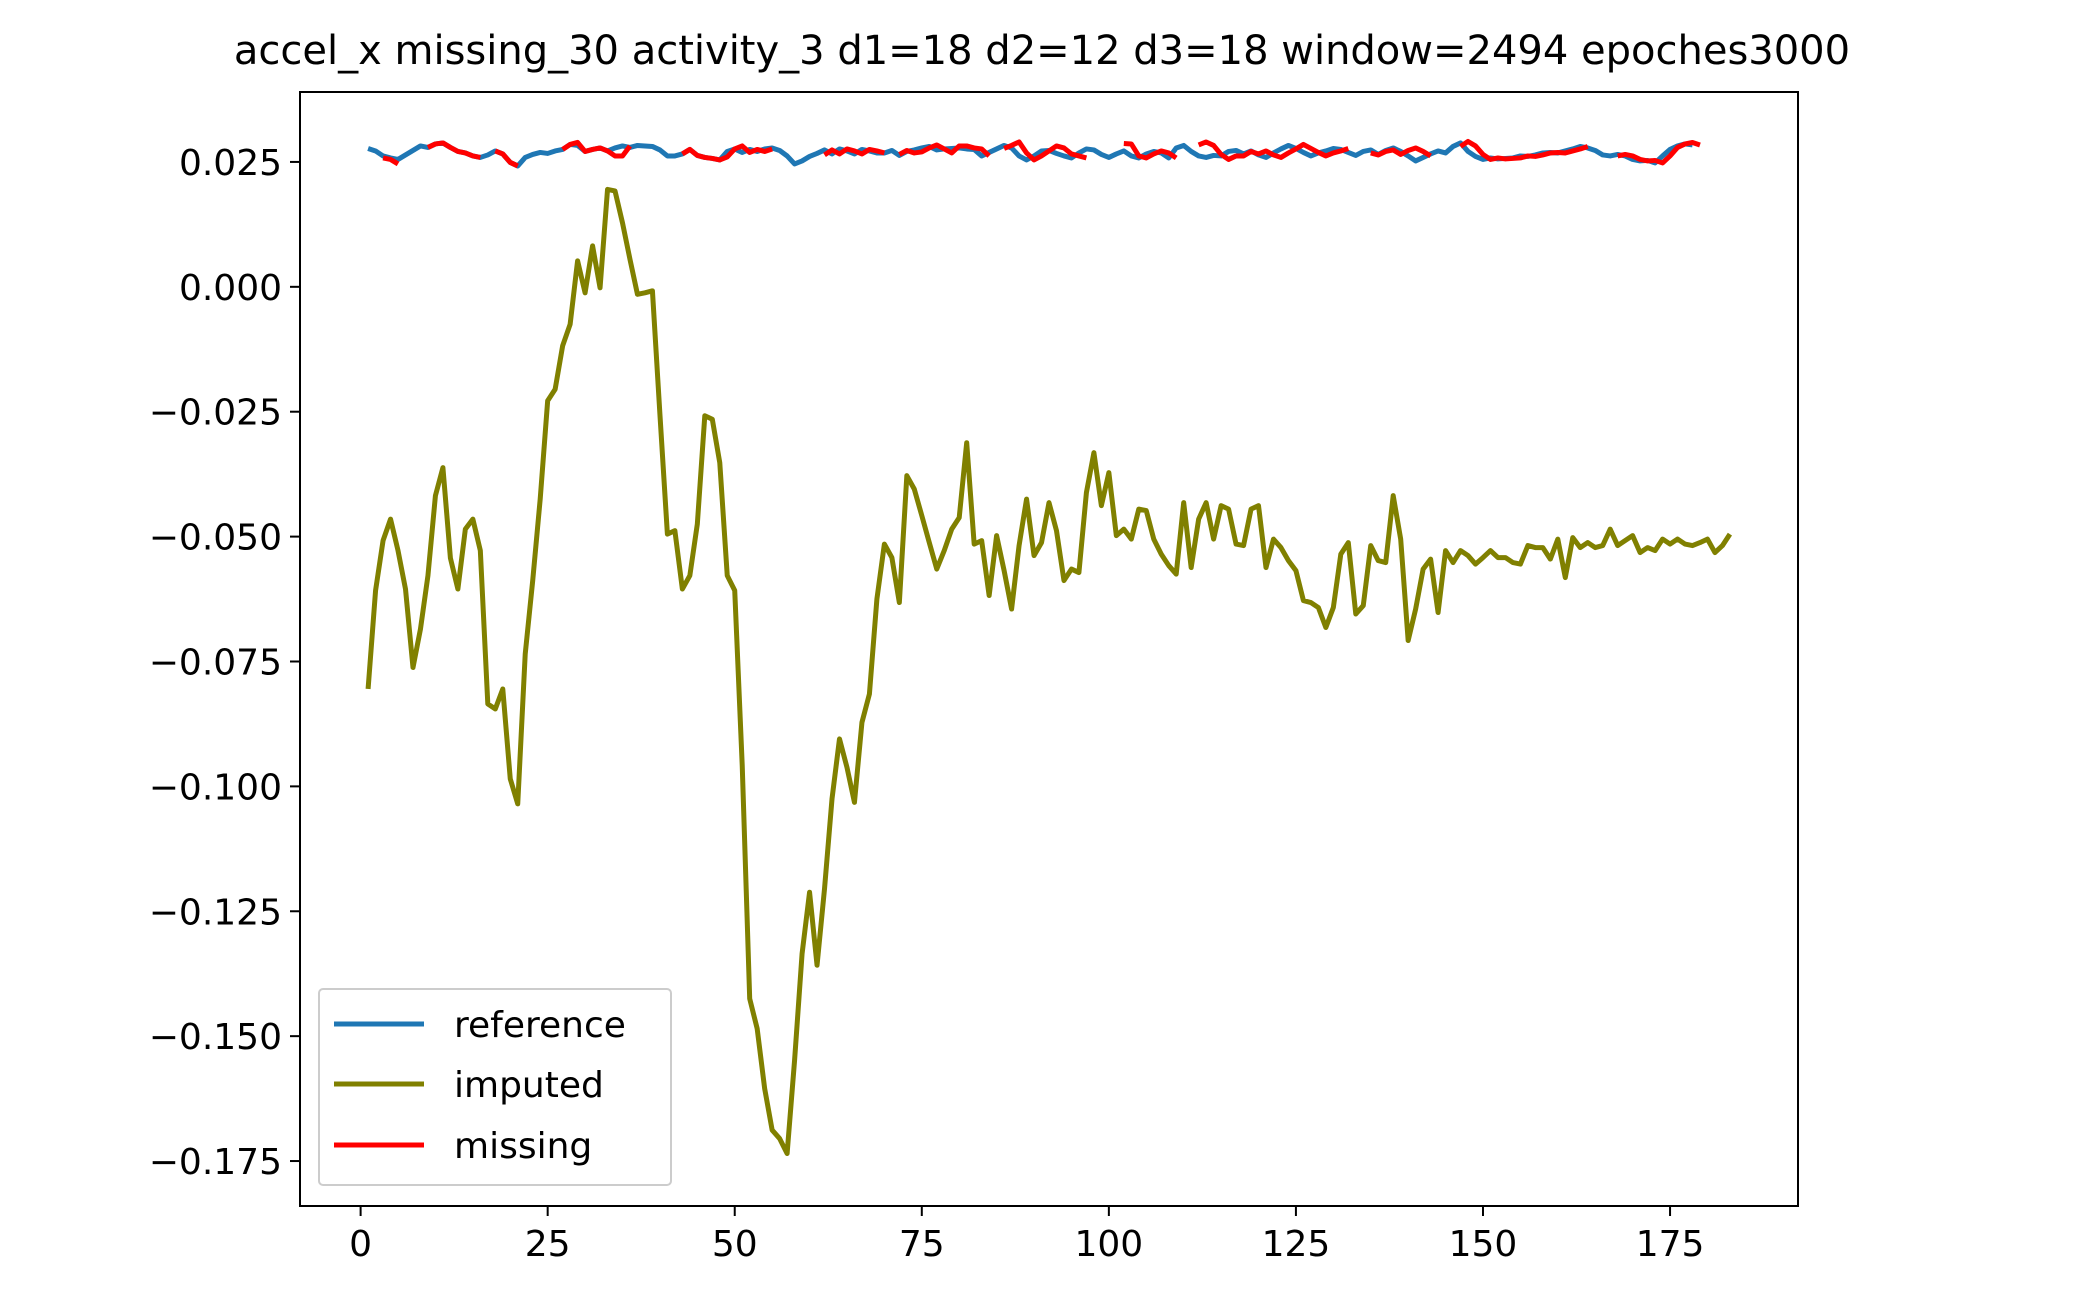  What do you see at coordinates (215, 662) in the screenshot?
I see `y-tick-label: −0.075` at bounding box center [215, 662].